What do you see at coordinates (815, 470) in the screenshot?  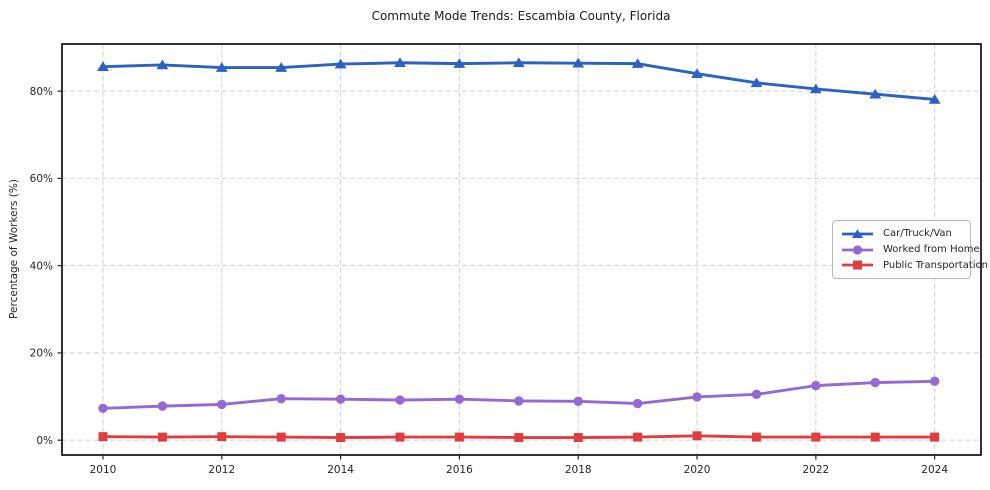 I see `svg-text: 2022` at bounding box center [815, 470].